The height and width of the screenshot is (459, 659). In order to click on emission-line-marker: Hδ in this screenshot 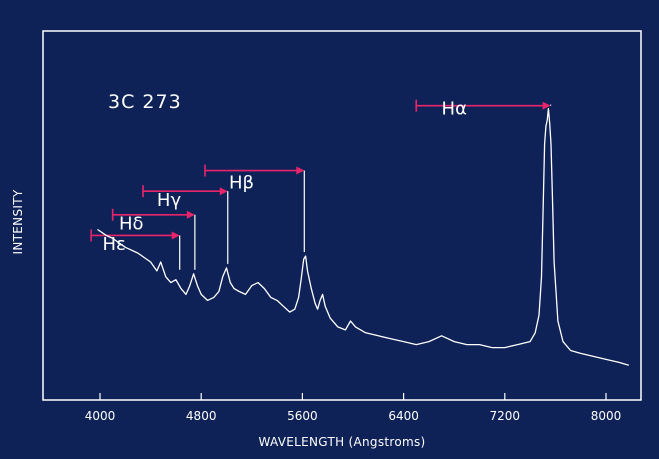, I will do `click(153, 239)`.